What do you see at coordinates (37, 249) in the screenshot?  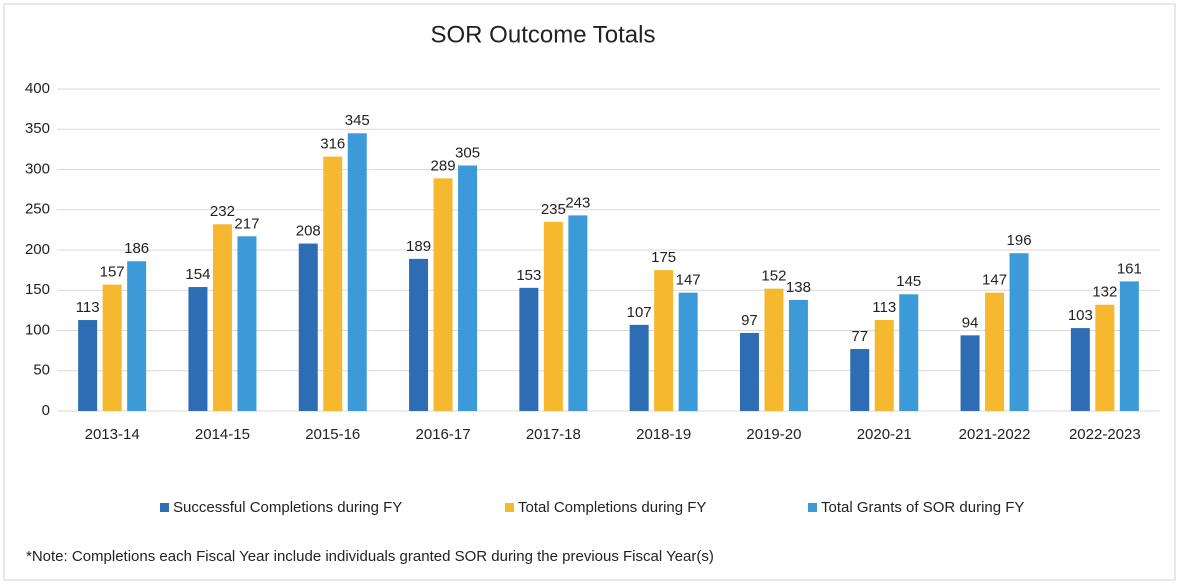 I see `y-tick-label: 200` at bounding box center [37, 249].